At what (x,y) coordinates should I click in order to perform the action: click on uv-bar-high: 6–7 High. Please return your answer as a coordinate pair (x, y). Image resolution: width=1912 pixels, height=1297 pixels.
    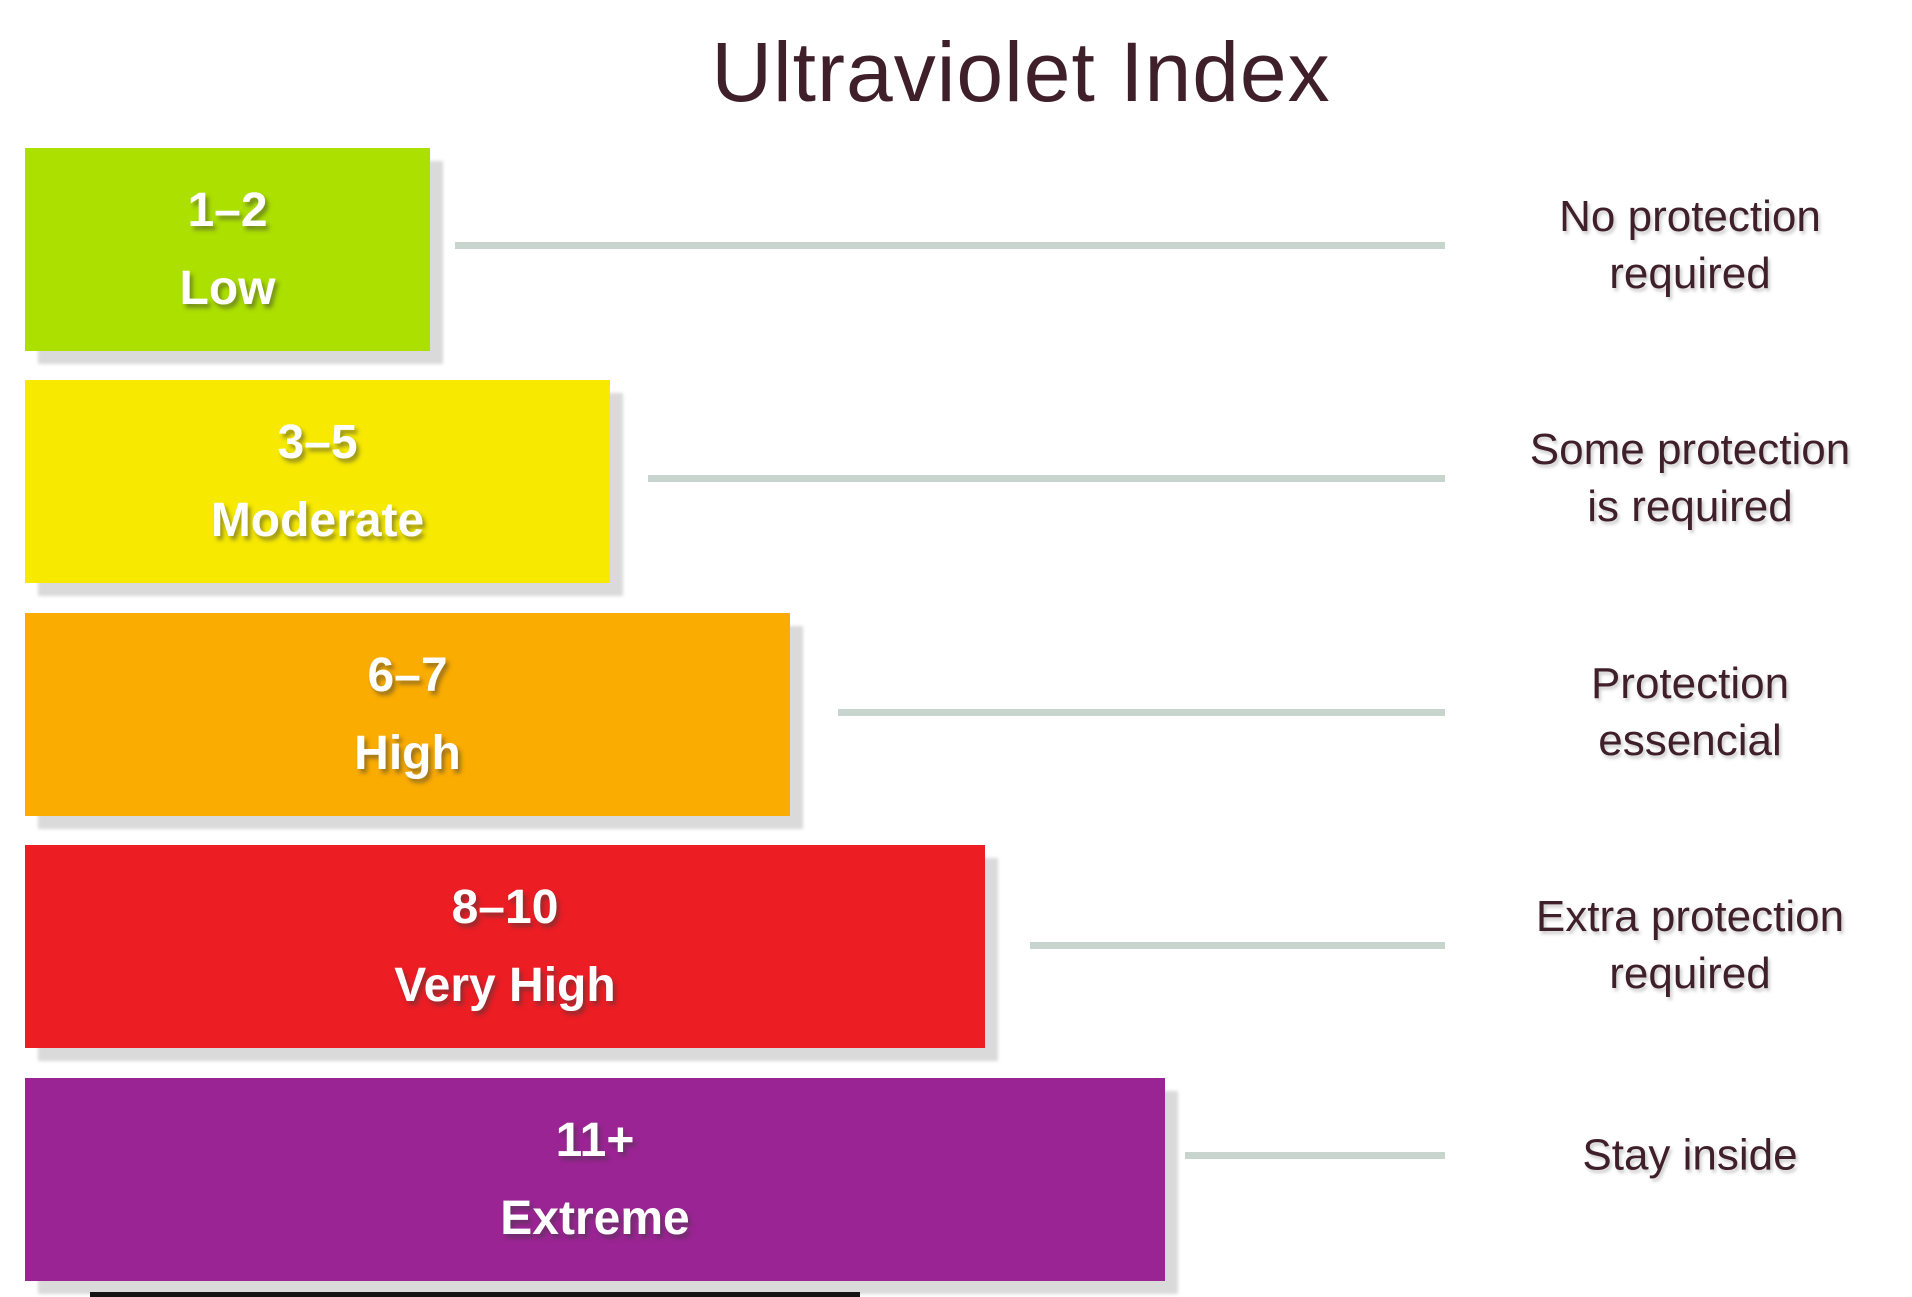
    Looking at the image, I should click on (407, 714).